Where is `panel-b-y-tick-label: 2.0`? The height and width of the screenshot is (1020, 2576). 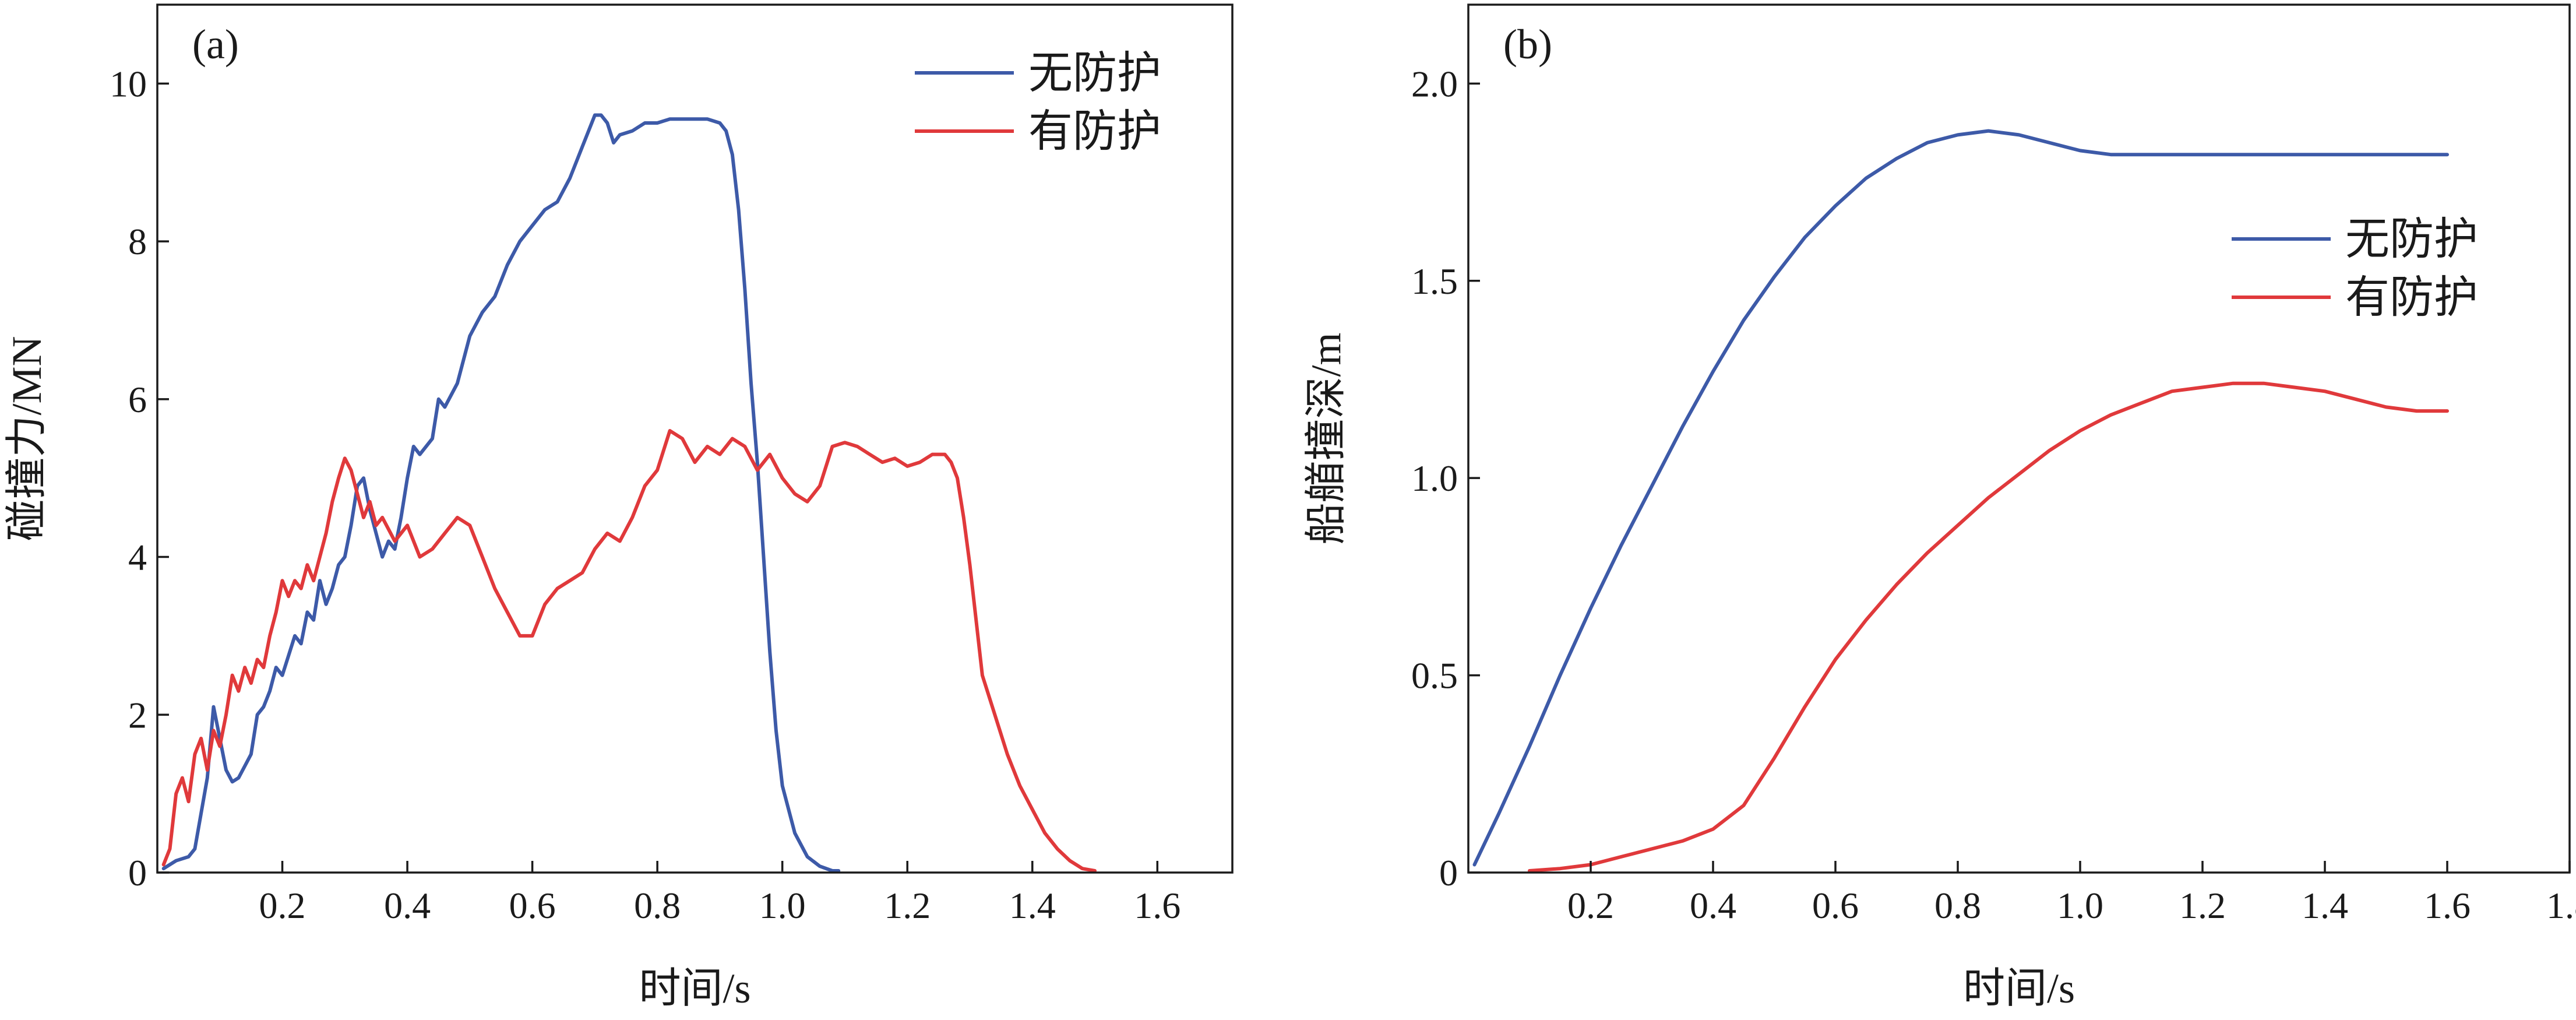
panel-b-y-tick-label: 2.0 is located at coordinates (1434, 83).